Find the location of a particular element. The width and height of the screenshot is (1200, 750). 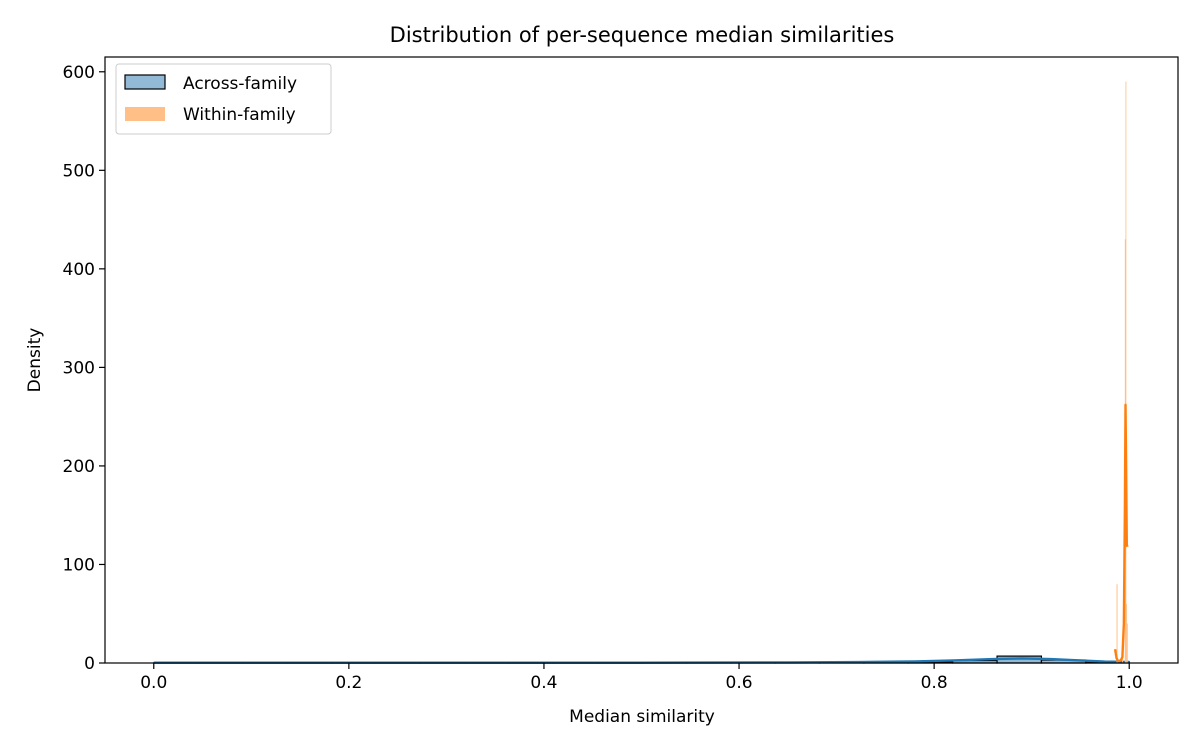

y-tick-label: 500 is located at coordinates (79, 171).